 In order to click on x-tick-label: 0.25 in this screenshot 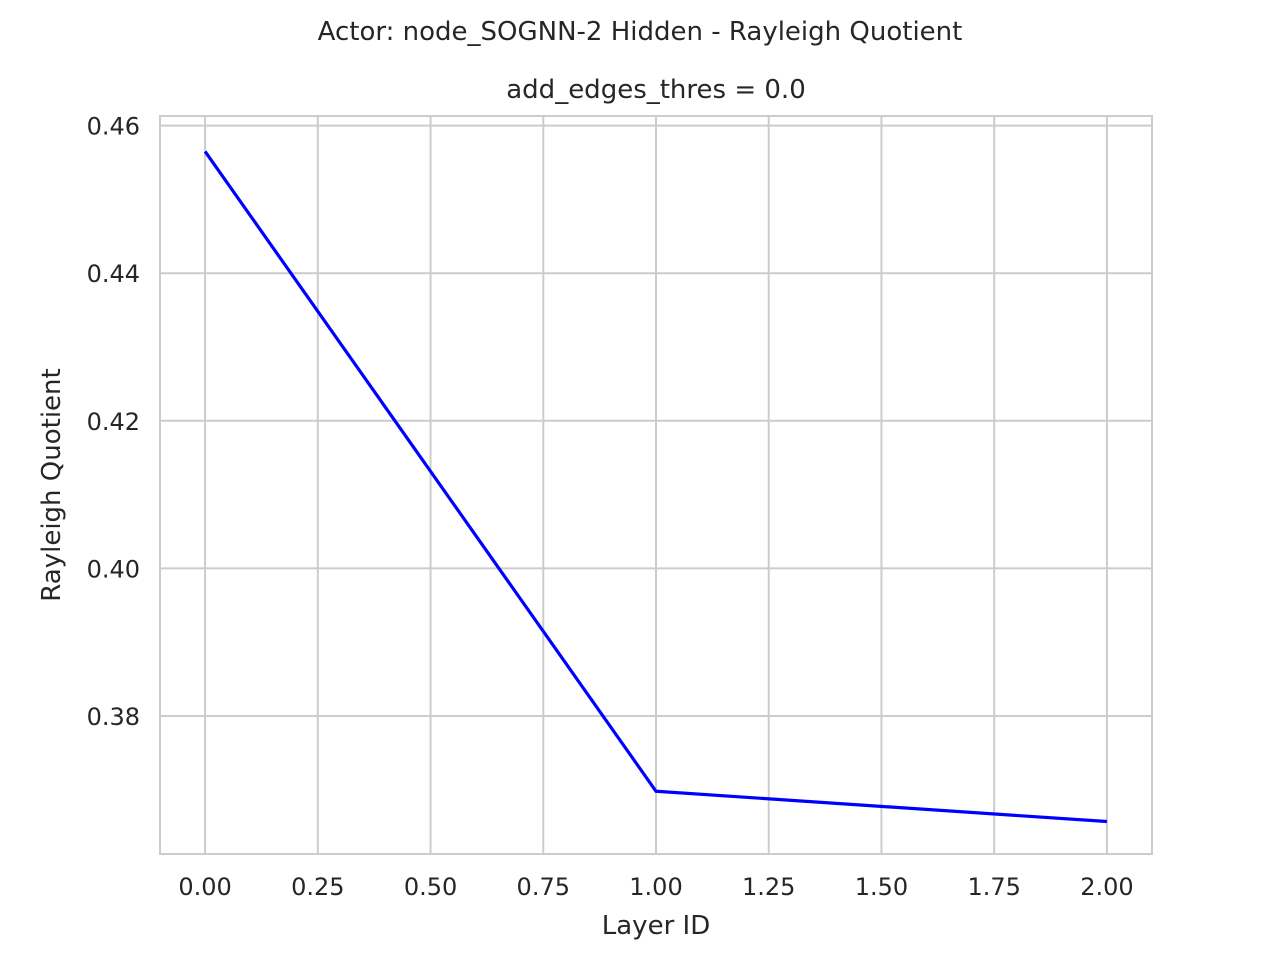, I will do `click(317, 887)`.